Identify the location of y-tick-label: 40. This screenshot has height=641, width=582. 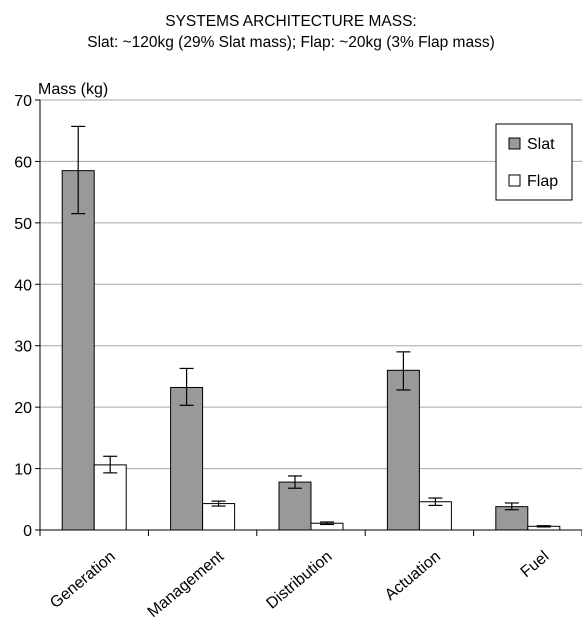
(23, 285).